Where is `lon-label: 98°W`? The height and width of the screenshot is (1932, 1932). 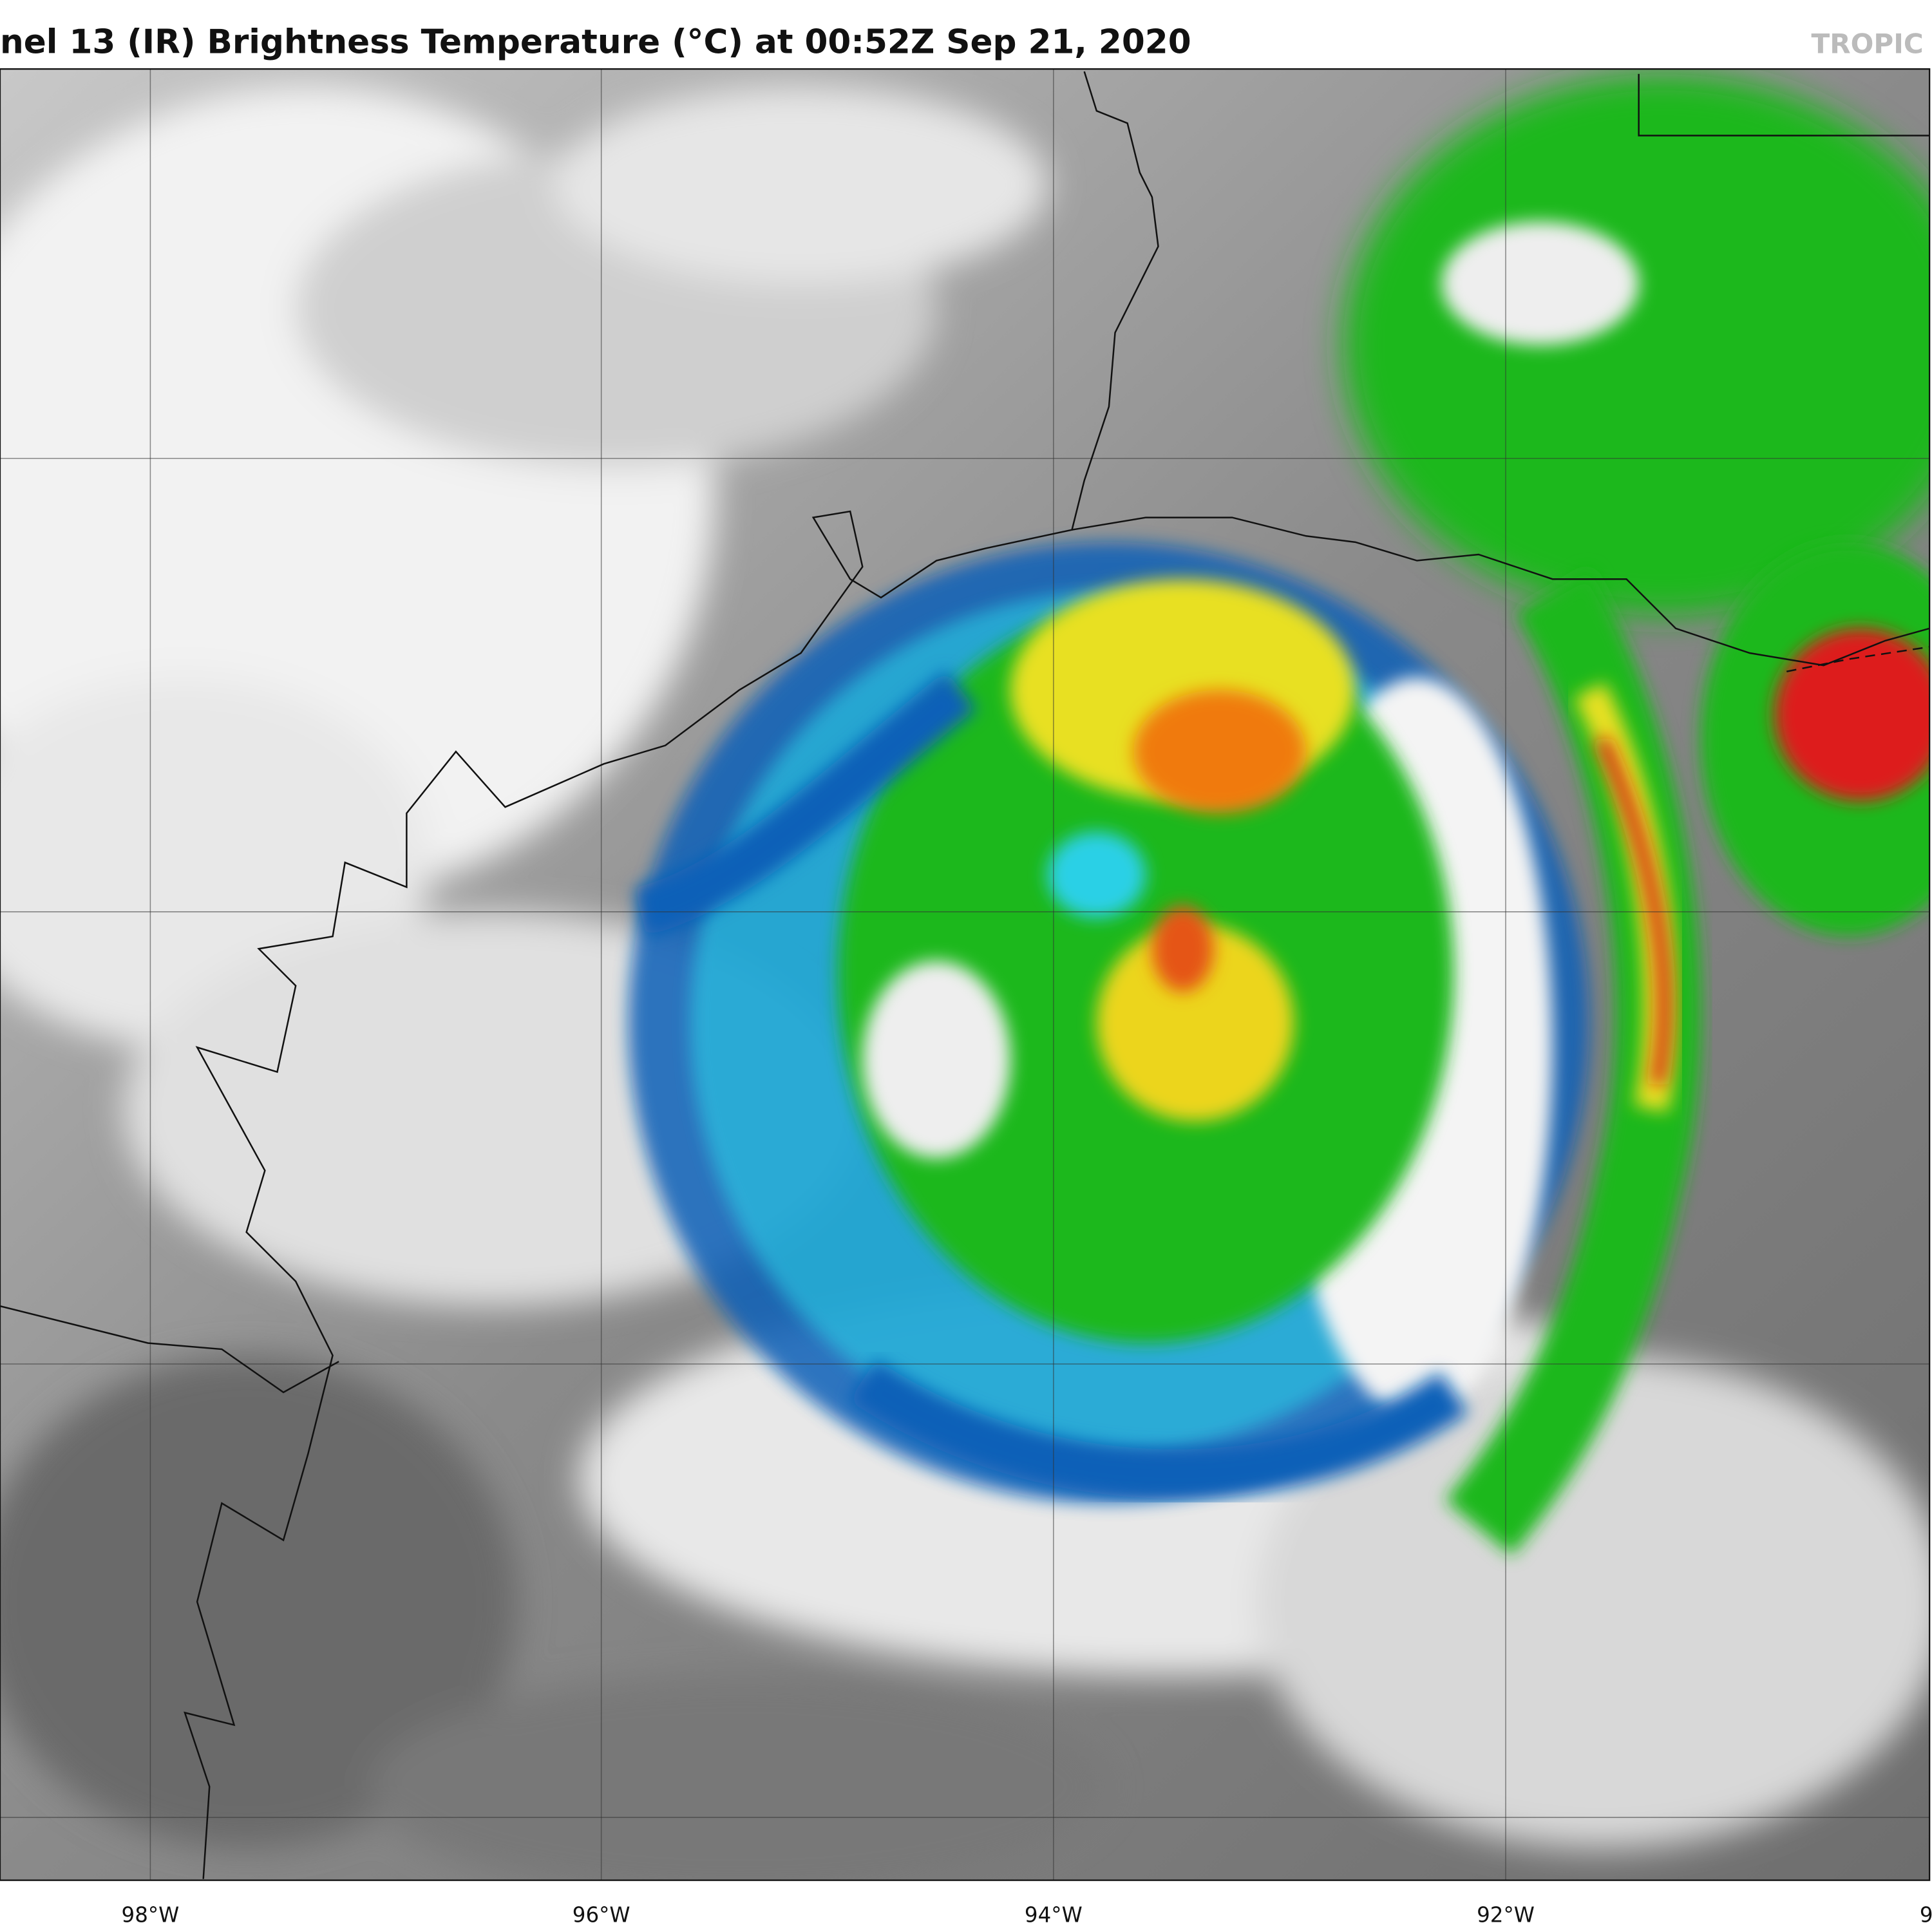
lon-label: 98°W is located at coordinates (151, 1915).